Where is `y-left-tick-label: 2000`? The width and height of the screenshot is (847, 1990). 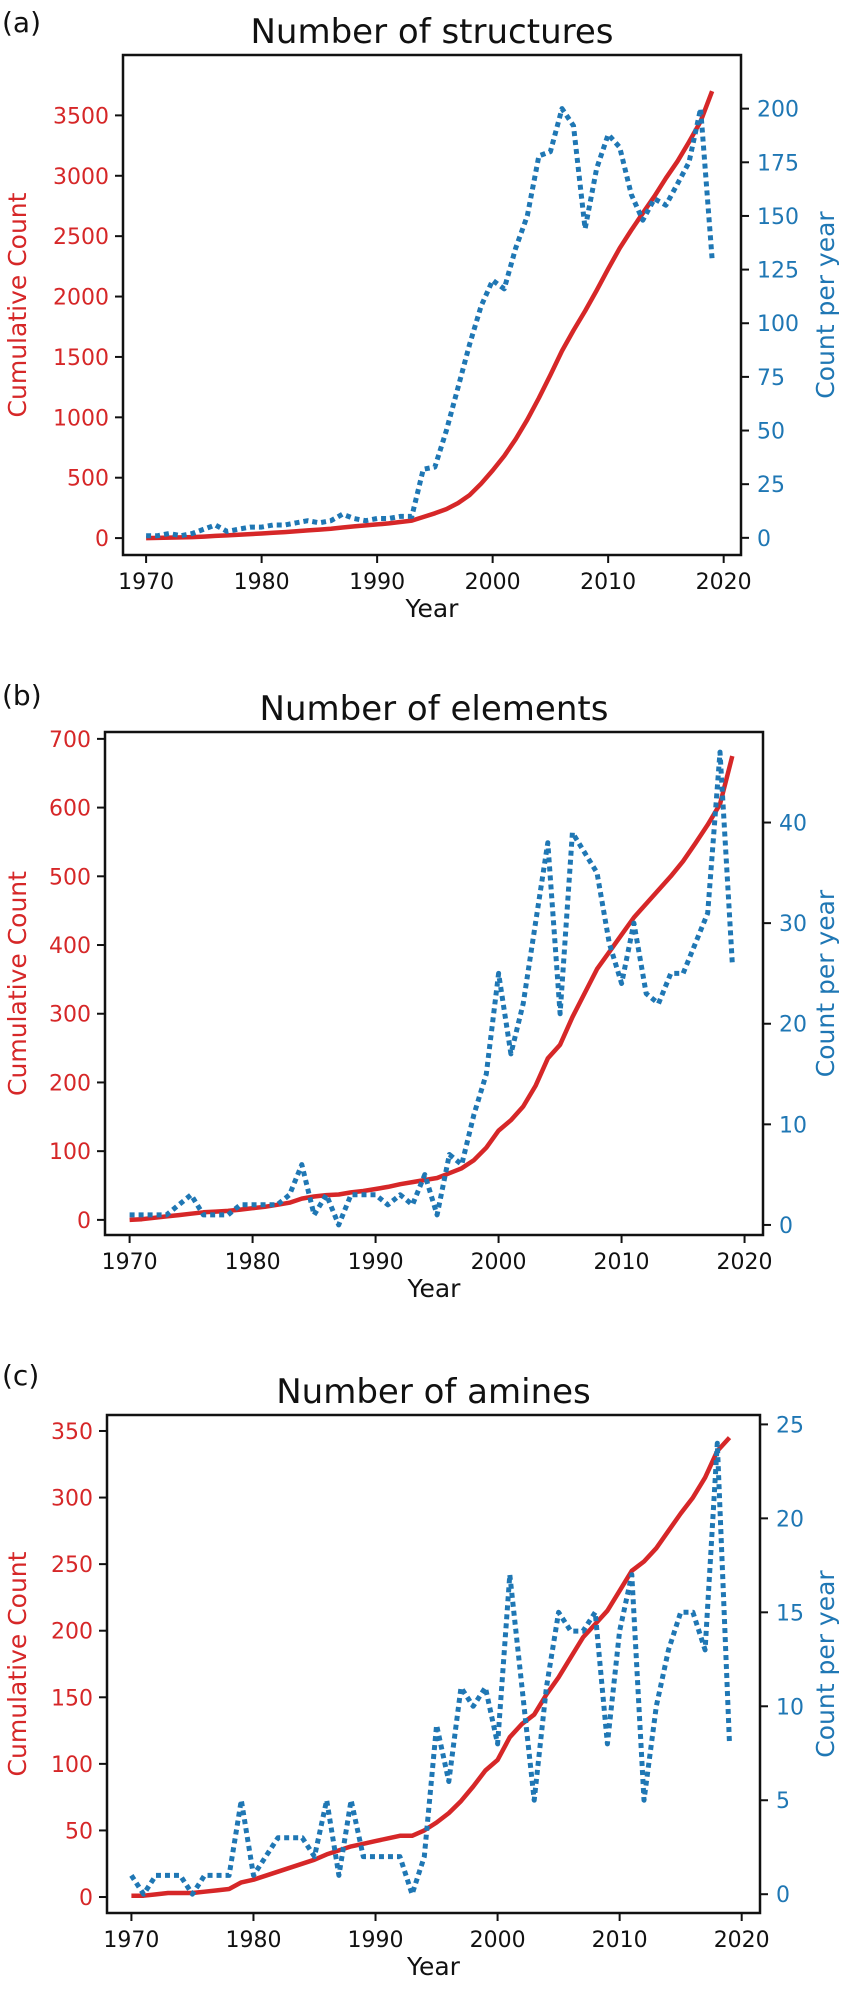 y-left-tick-label: 2000 is located at coordinates (81, 298).